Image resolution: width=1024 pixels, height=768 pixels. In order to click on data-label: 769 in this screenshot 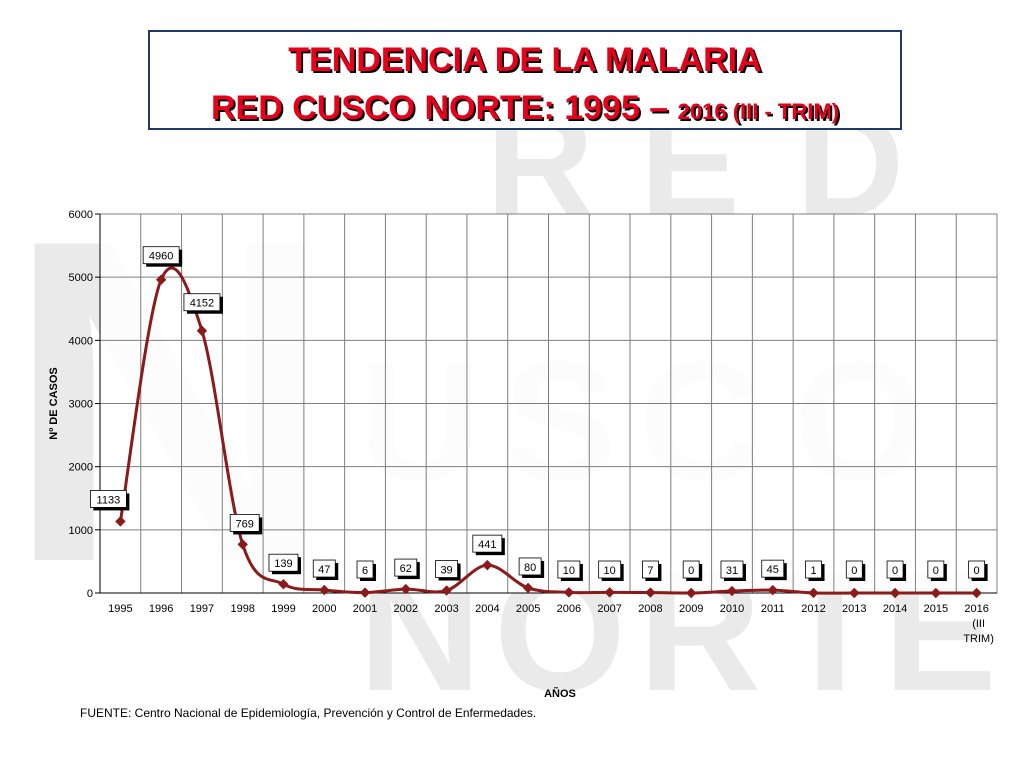, I will do `click(246, 524)`.